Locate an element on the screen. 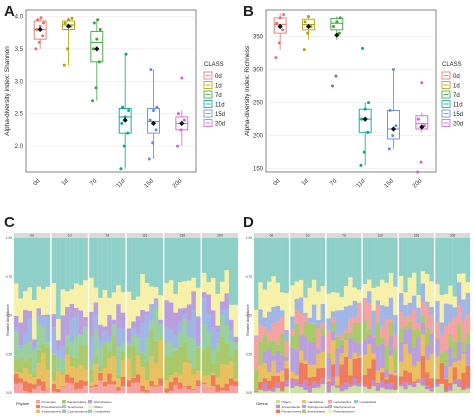  gridlines-b is located at coordinates (351, 102).